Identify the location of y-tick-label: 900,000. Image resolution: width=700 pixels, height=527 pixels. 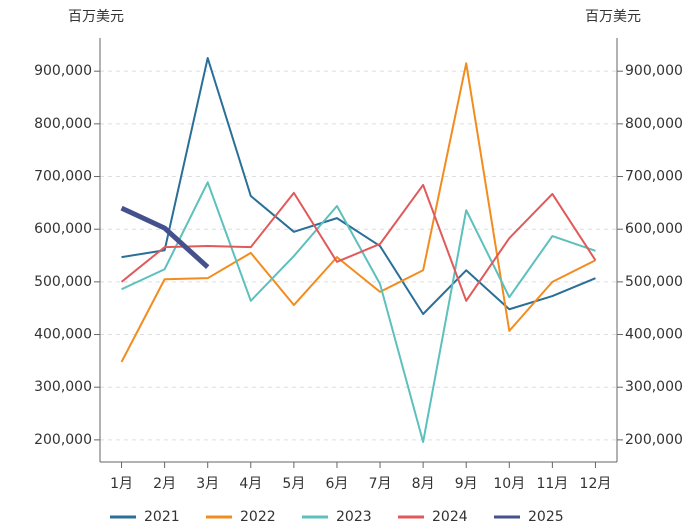
(63, 71).